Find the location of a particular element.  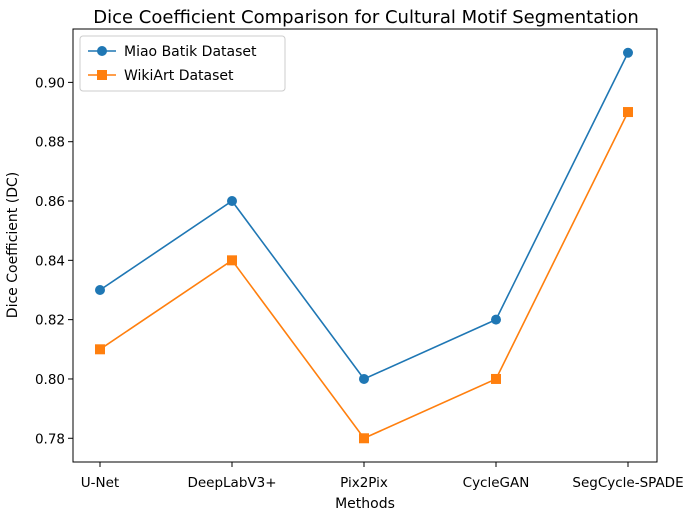

x-tick-label: Pix2Pix is located at coordinates (364, 483).